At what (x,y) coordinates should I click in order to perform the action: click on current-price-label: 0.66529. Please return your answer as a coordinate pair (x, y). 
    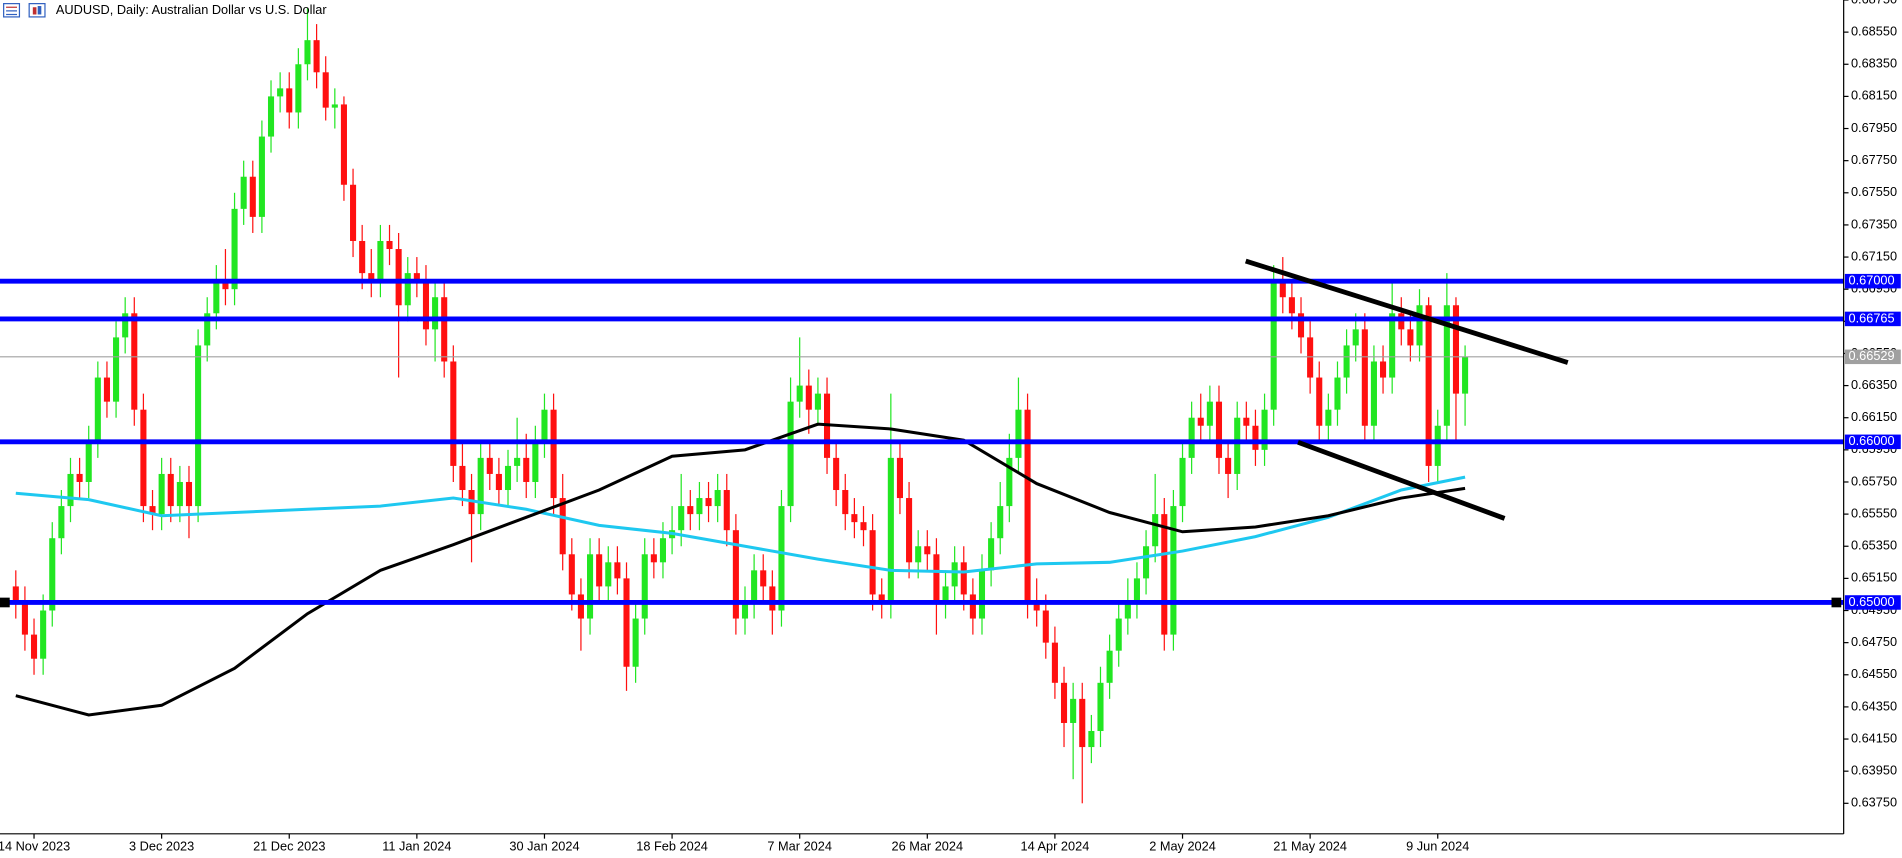
    Looking at the image, I should click on (1872, 355).